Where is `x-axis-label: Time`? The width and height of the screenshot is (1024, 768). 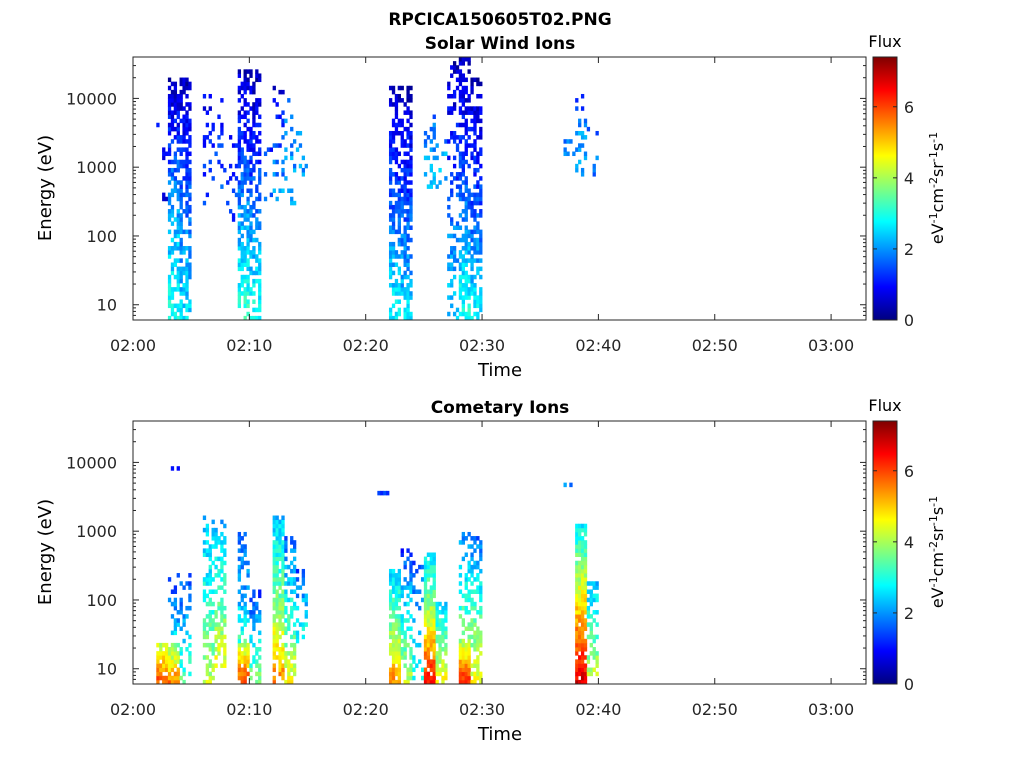 x-axis-label: Time is located at coordinates (499, 734).